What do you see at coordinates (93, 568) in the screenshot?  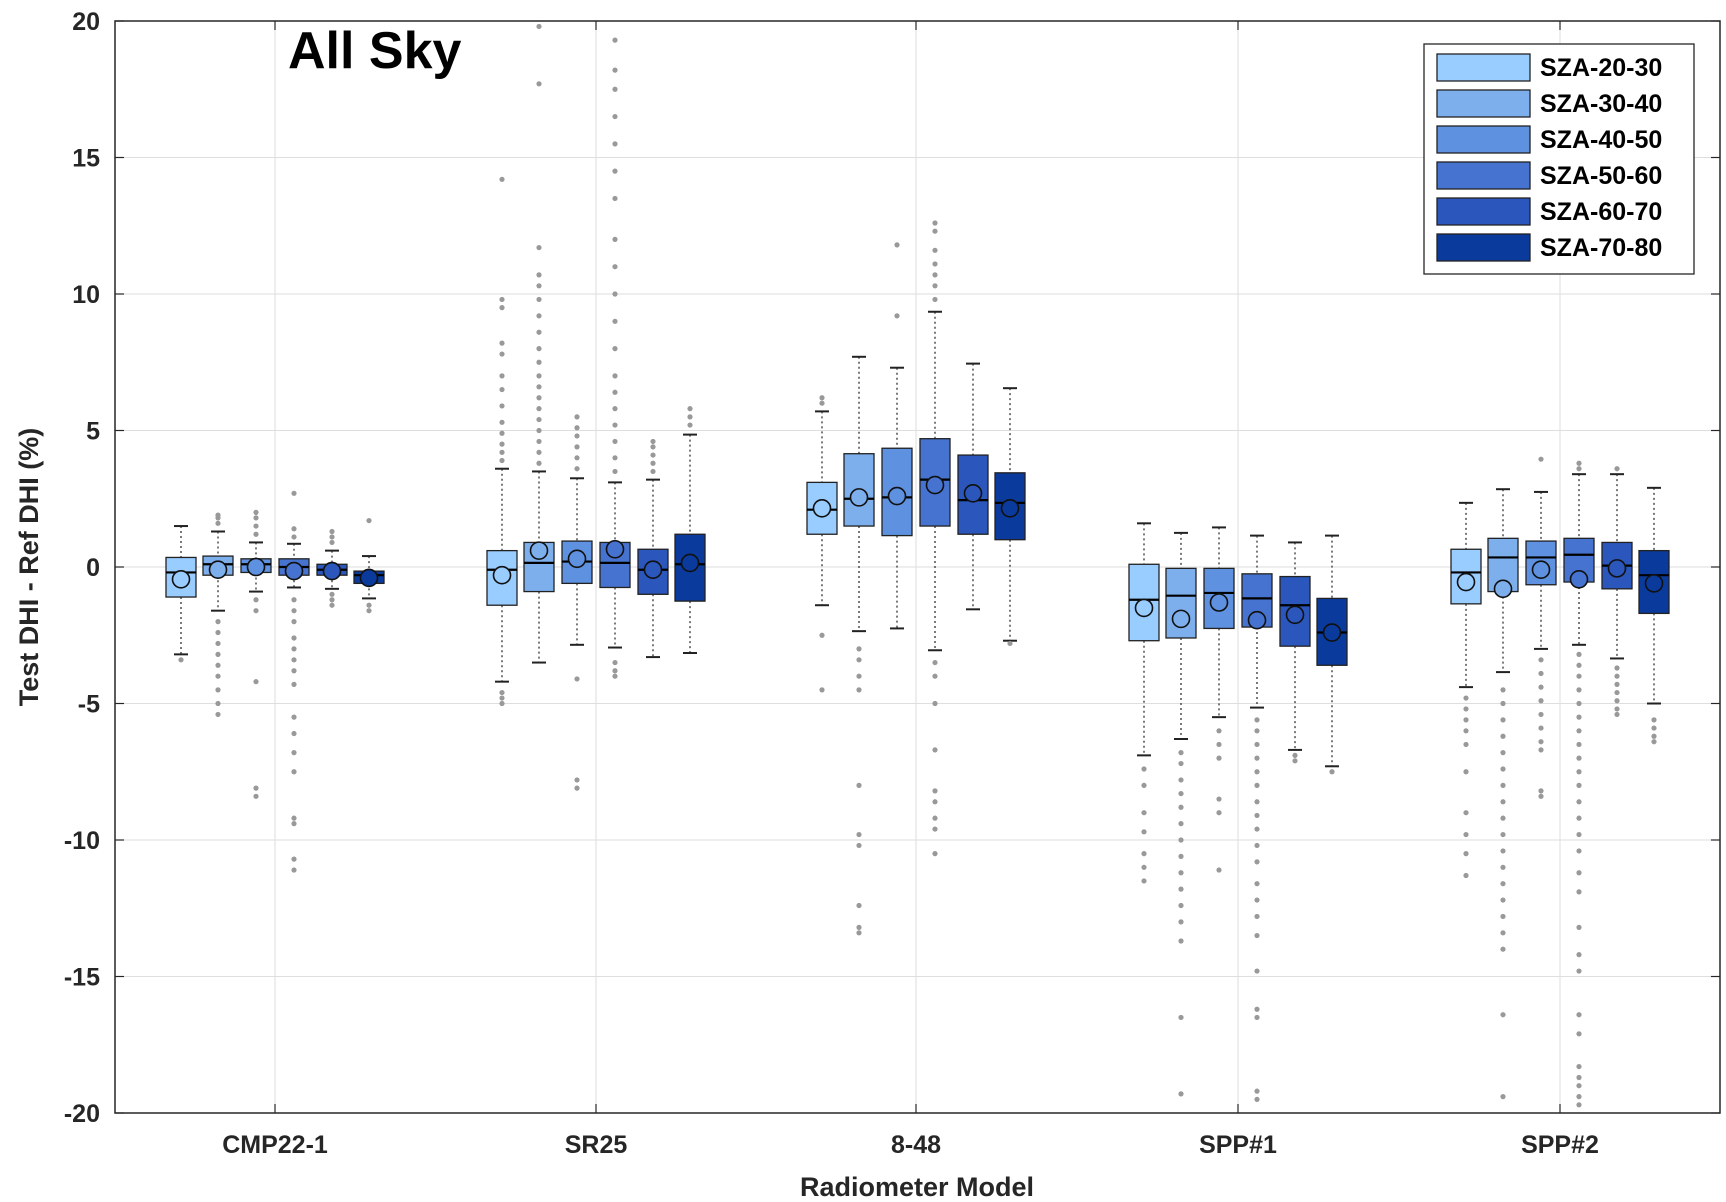 I see `y-tick-label: 0` at bounding box center [93, 568].